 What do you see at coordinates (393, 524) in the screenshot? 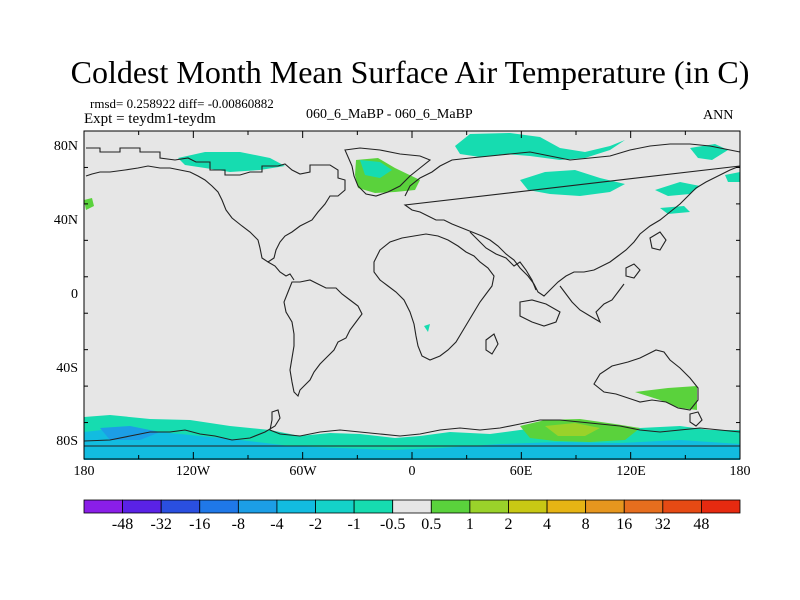
I see `colorbar-label: -0.5` at bounding box center [393, 524].